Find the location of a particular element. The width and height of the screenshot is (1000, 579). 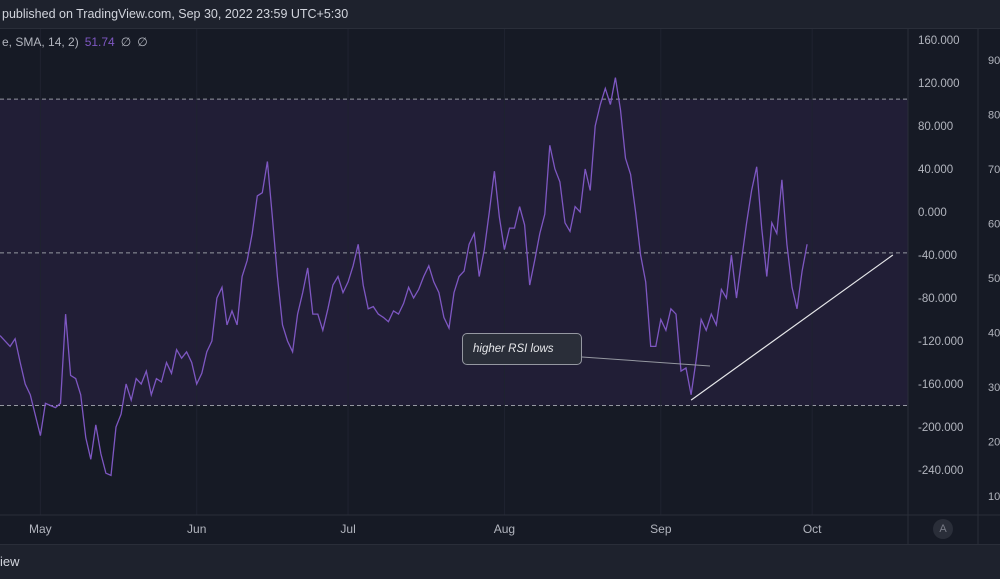

price-tick-label: -40.000 is located at coordinates (937, 256).